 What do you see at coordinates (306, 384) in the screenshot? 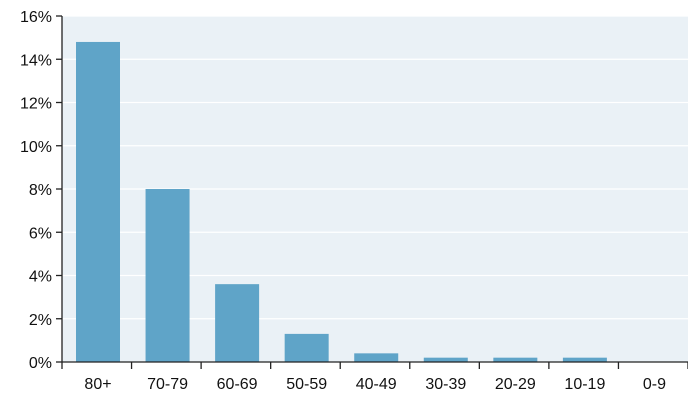
I see `x-tick-label: 50-59` at bounding box center [306, 384].